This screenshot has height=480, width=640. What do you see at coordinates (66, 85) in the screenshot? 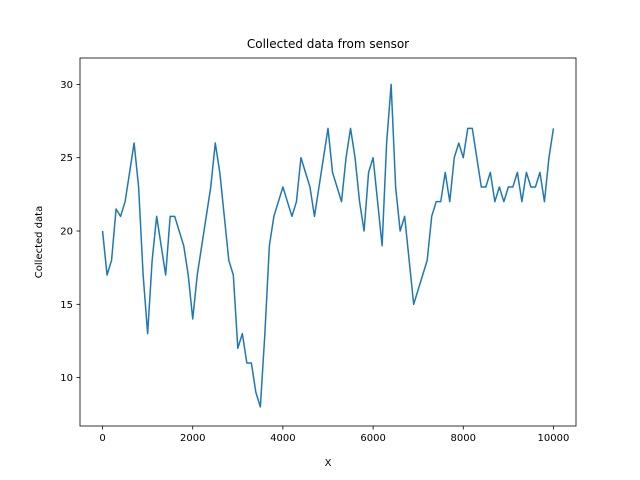
I see `y-tick-label: 30` at bounding box center [66, 85].